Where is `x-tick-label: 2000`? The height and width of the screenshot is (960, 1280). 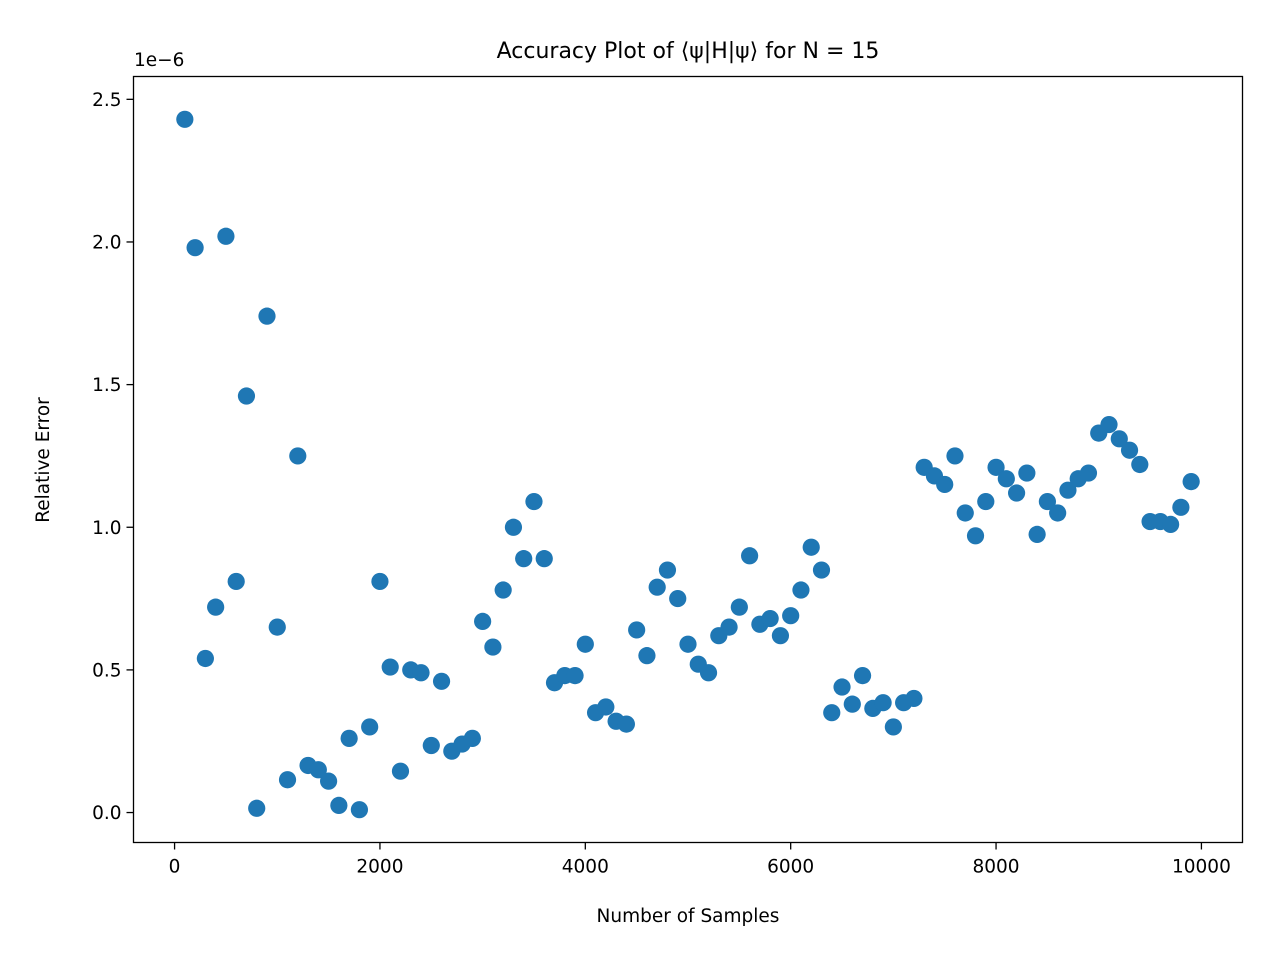 x-tick-label: 2000 is located at coordinates (379, 867).